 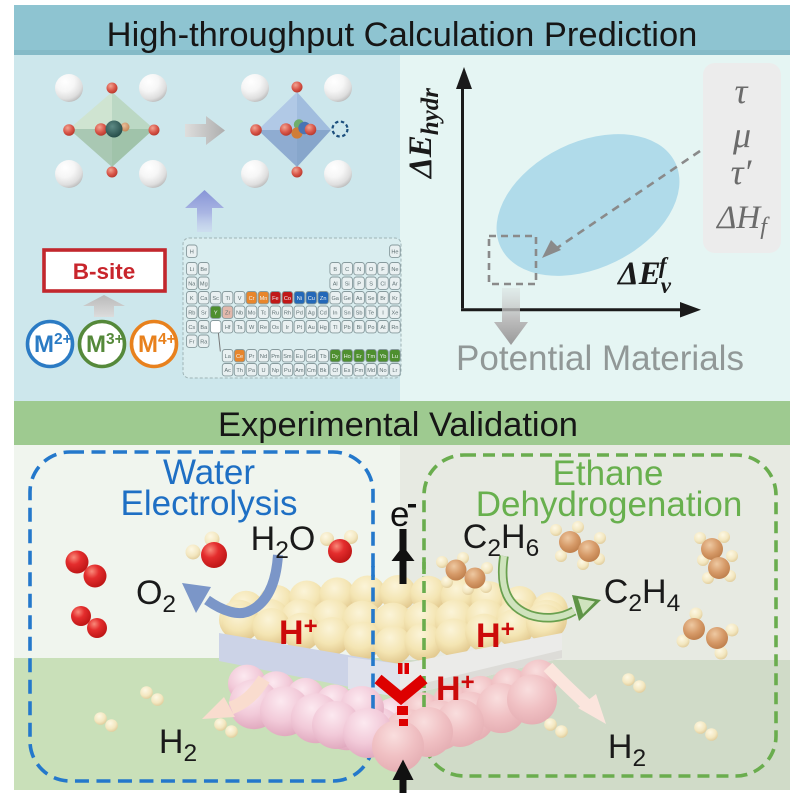 I want to click on svg-text: Pm, so click(x=275, y=357).